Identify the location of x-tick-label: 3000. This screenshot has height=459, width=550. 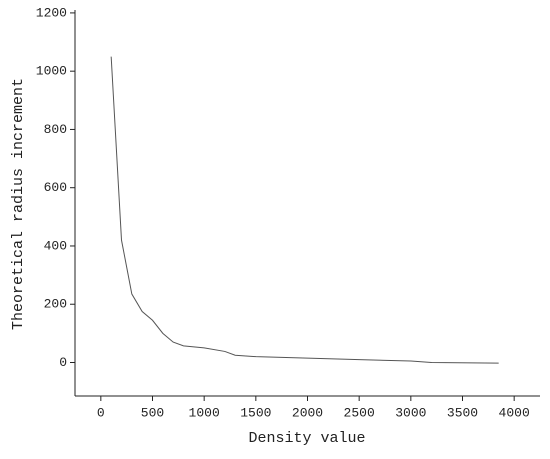
(410, 412).